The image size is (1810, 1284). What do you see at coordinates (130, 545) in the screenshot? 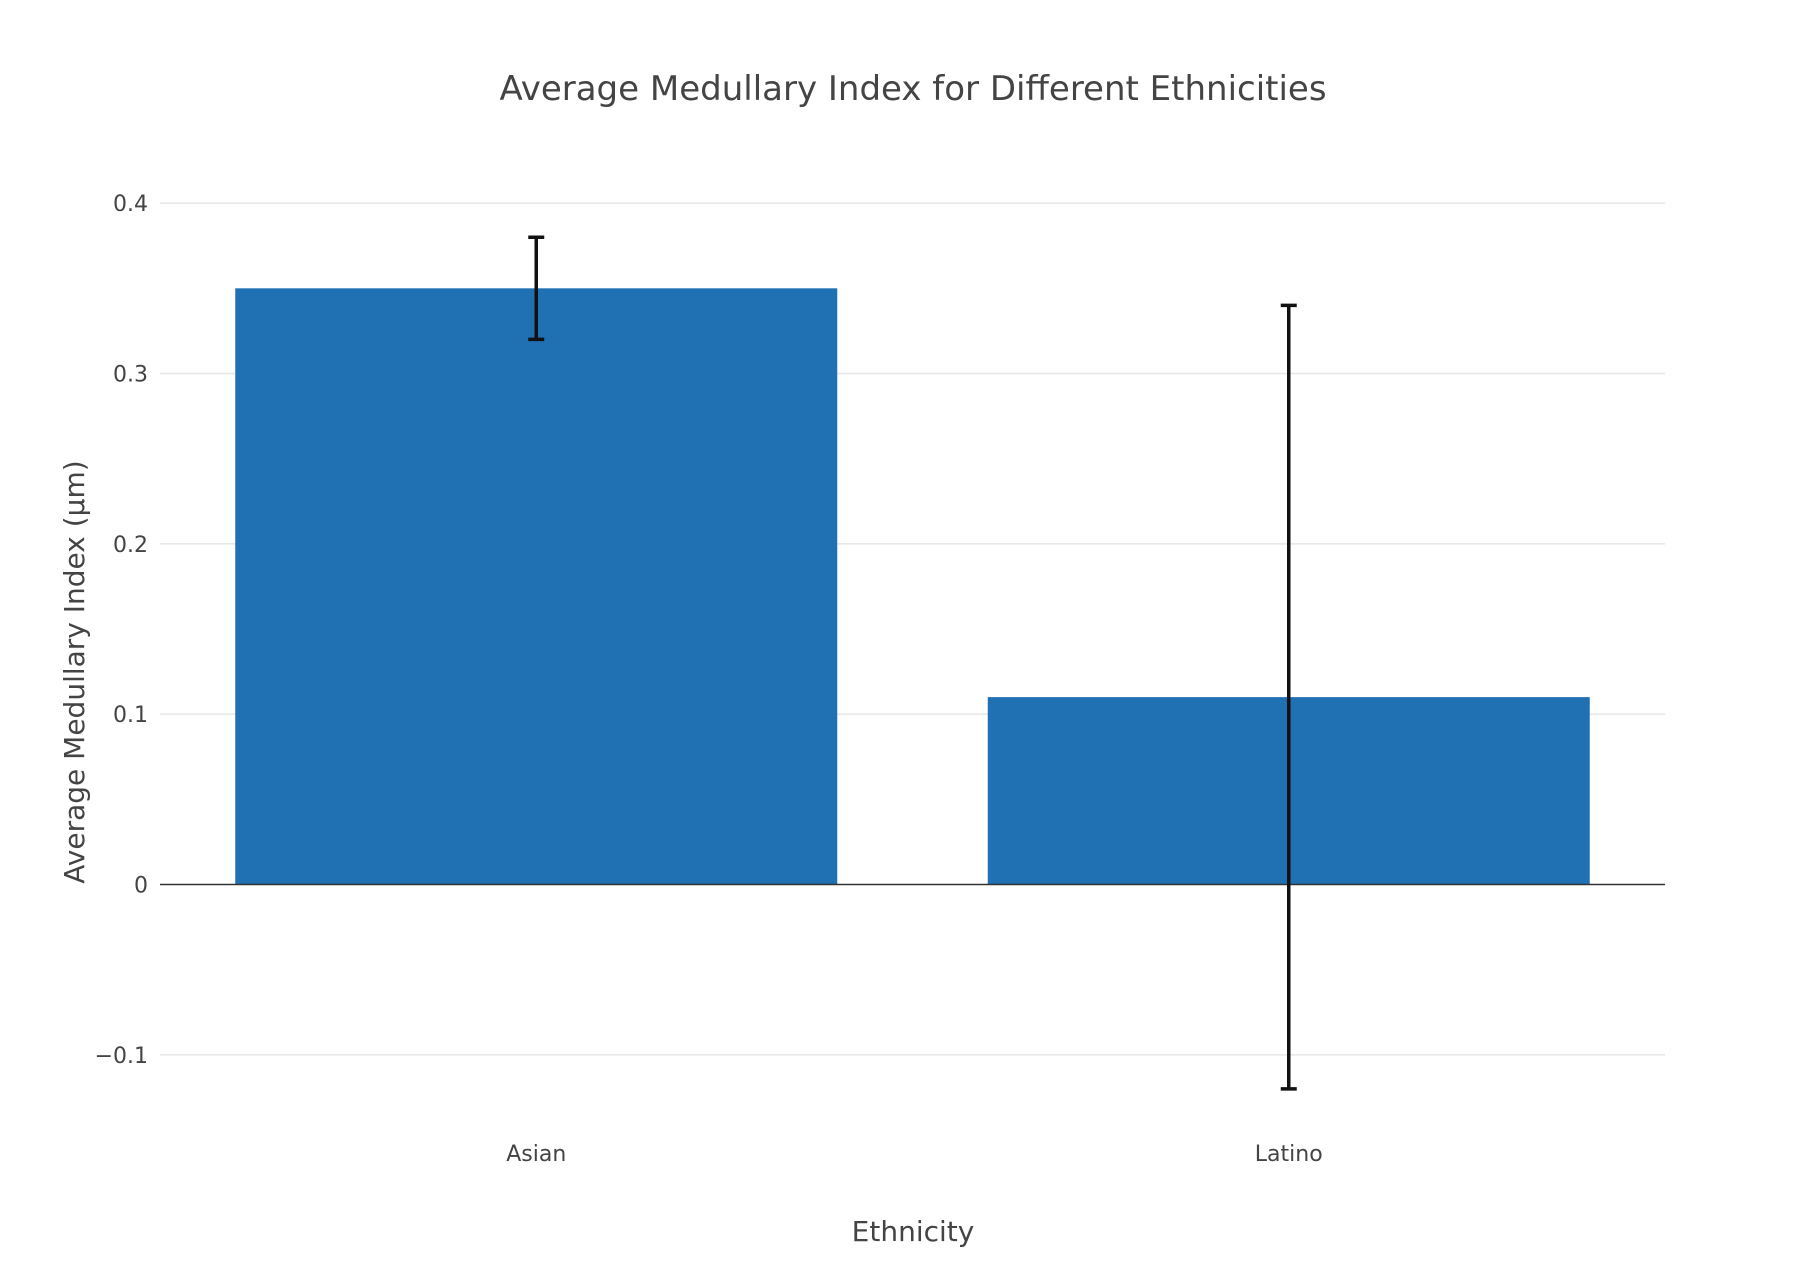
I see `y-tick-label: 0.2` at bounding box center [130, 545].